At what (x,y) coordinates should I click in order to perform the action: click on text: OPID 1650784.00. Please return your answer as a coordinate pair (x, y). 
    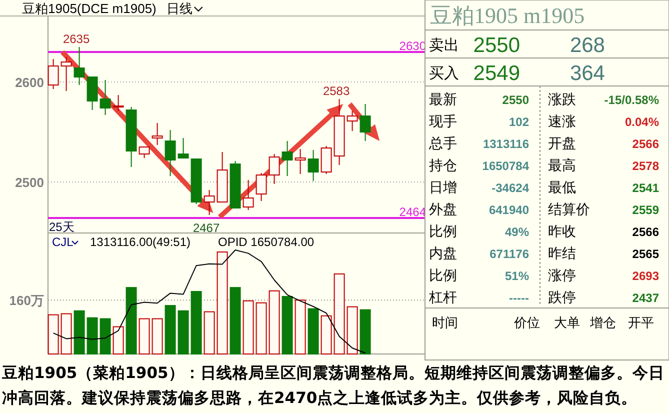
    Looking at the image, I should click on (266, 242).